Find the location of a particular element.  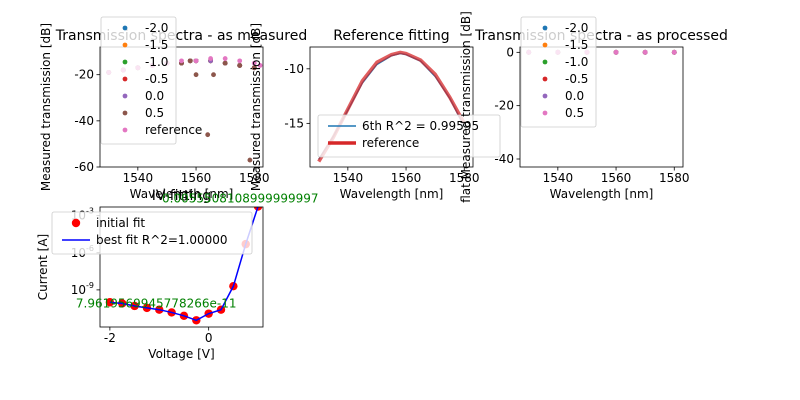

legend: initial fit best fit R^2=1.00000 is located at coordinates (152, 233).